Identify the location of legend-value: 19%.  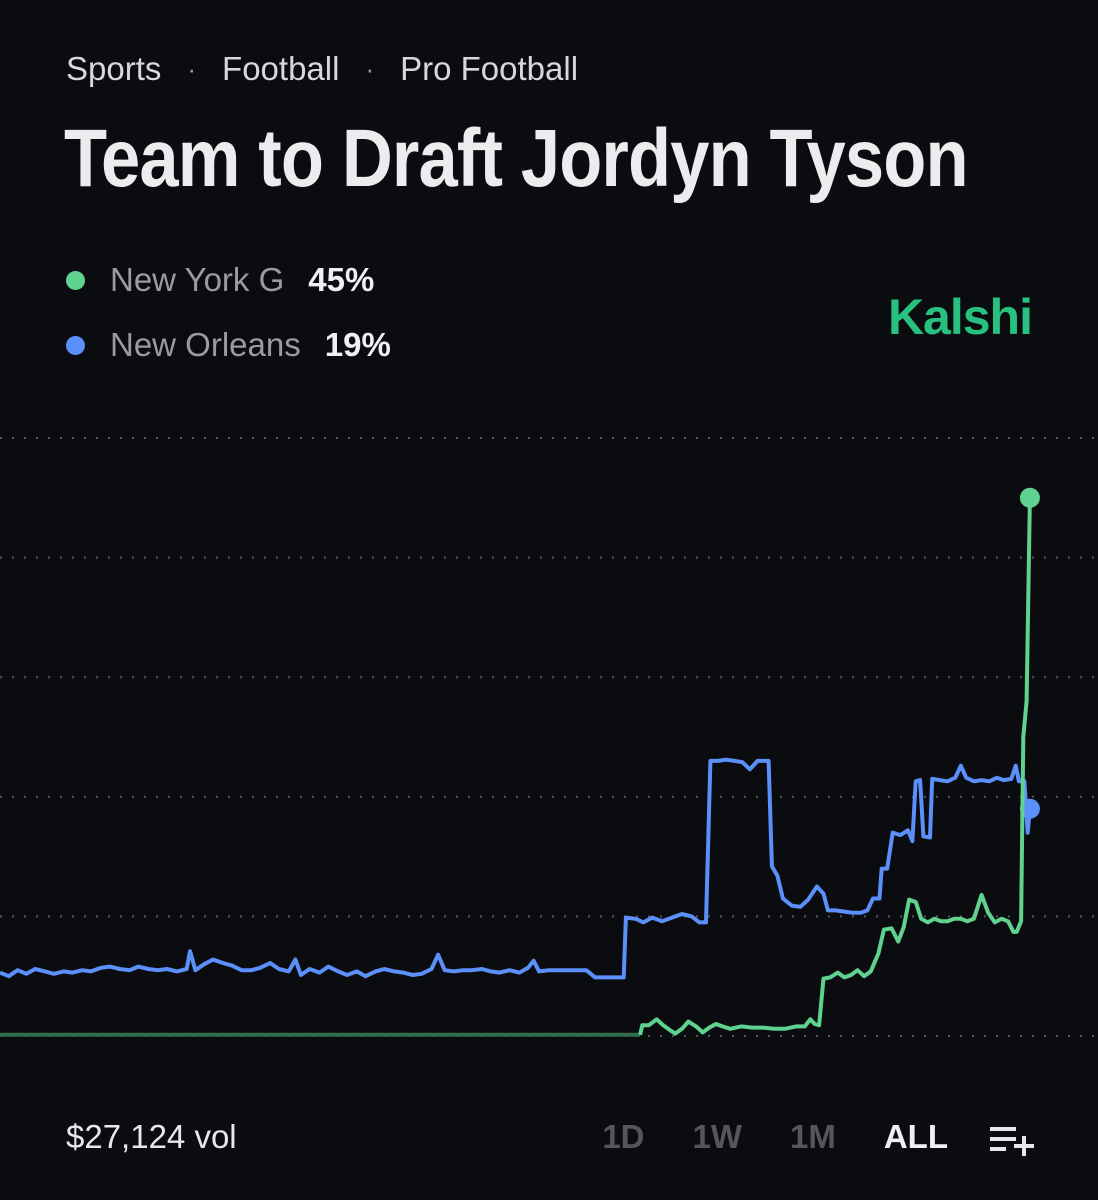
(357, 344).